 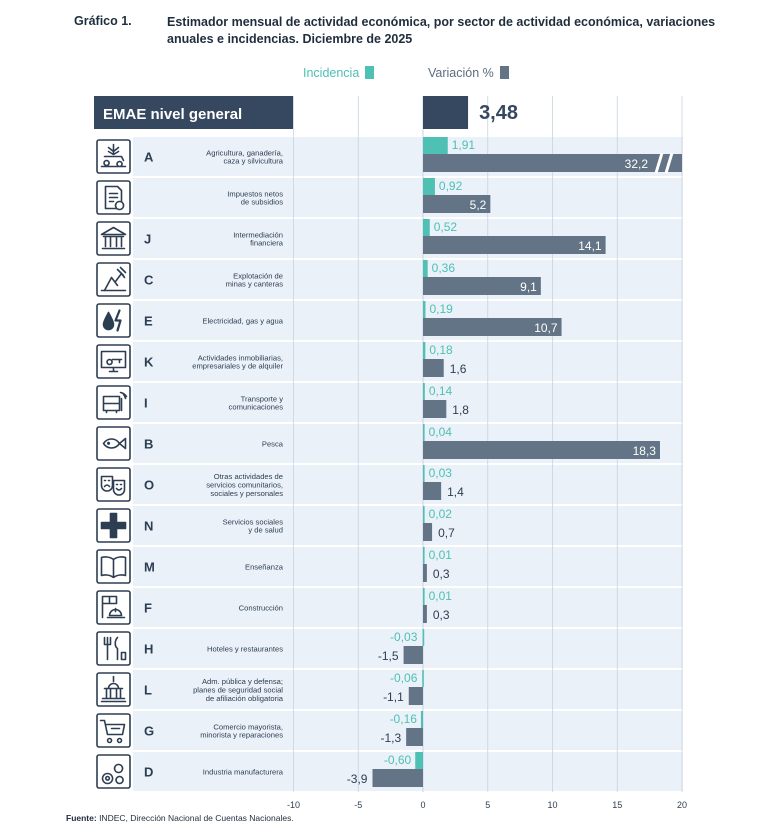 What do you see at coordinates (441, 391) in the screenshot?
I see `incidence-label: 0,14` at bounding box center [441, 391].